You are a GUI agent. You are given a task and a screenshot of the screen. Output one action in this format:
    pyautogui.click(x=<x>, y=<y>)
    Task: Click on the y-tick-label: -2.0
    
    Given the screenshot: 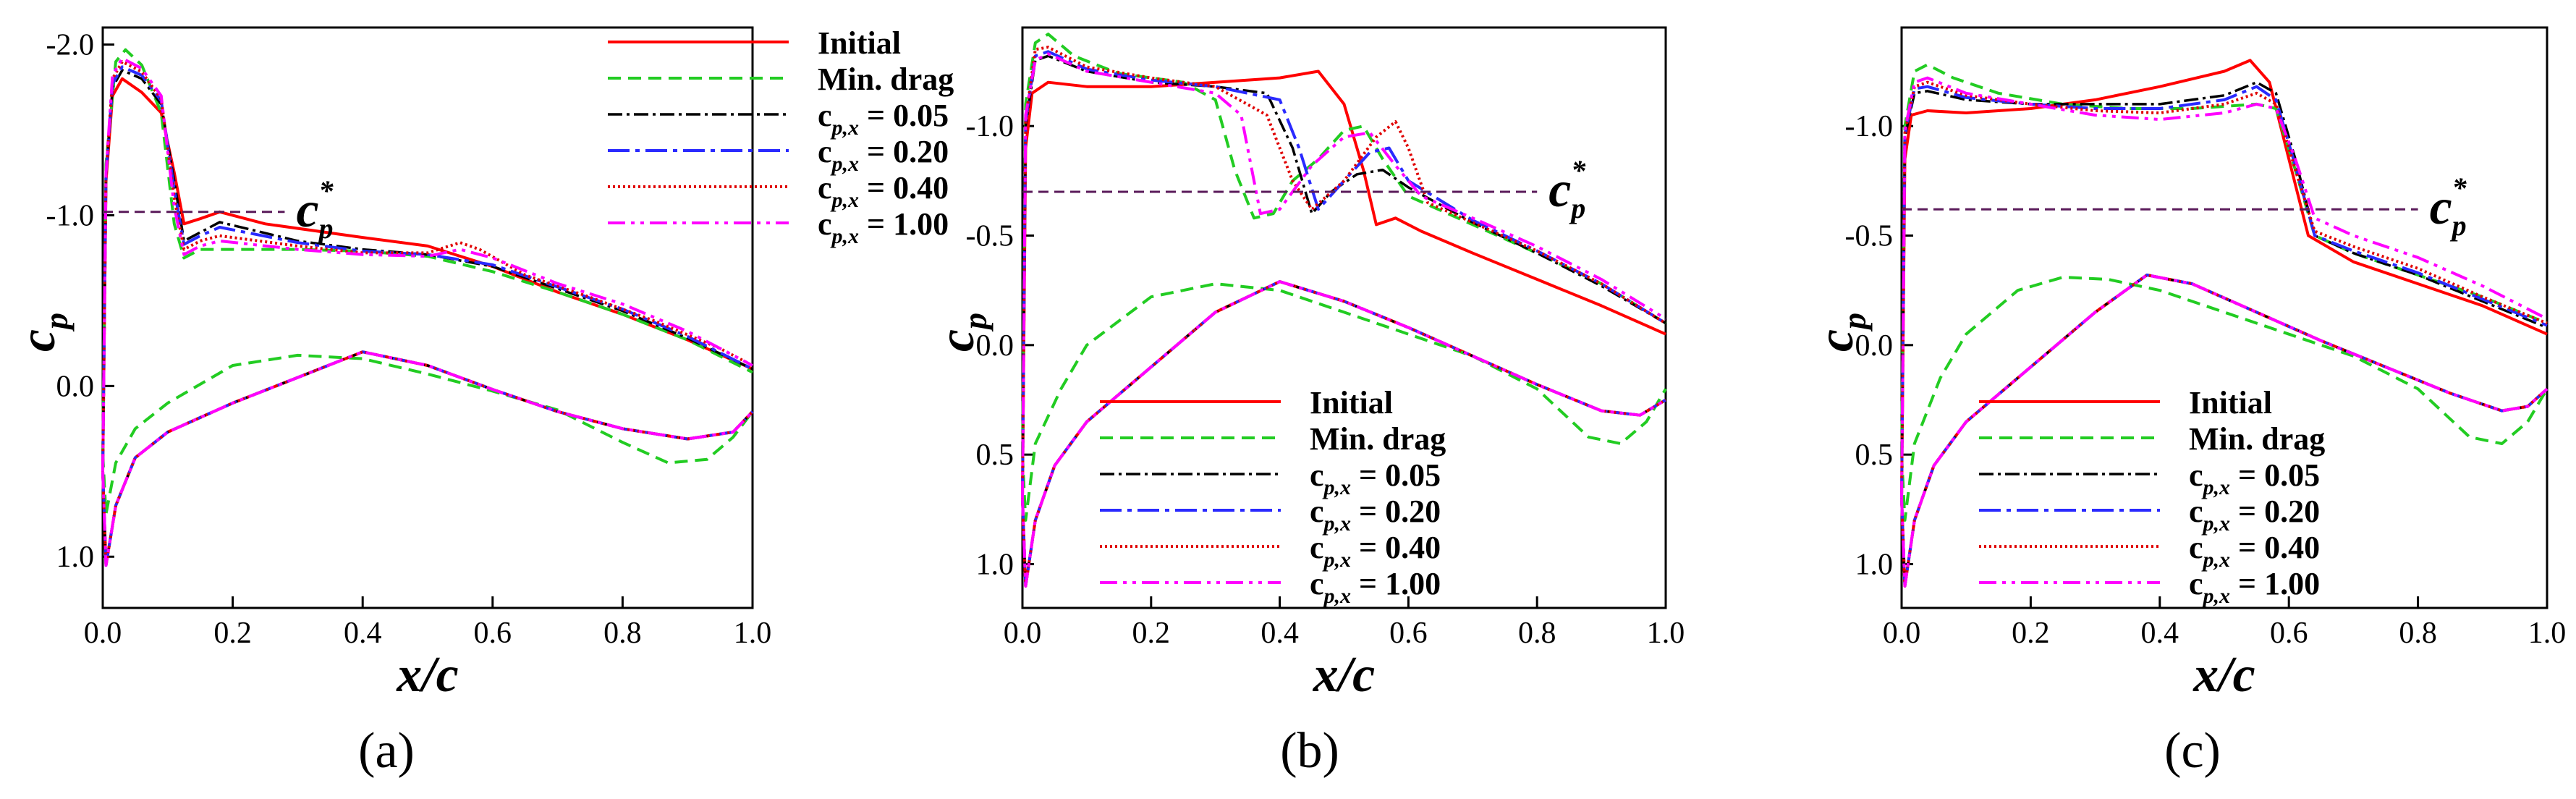 What is the action you would take?
    pyautogui.click(x=70, y=46)
    